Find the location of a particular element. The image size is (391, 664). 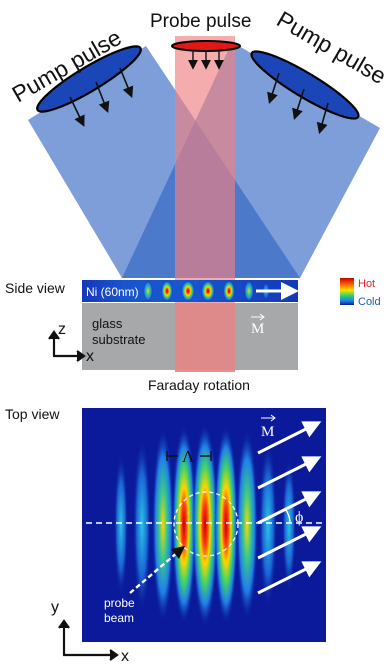

axis-z-label: z is located at coordinates (62, 329).